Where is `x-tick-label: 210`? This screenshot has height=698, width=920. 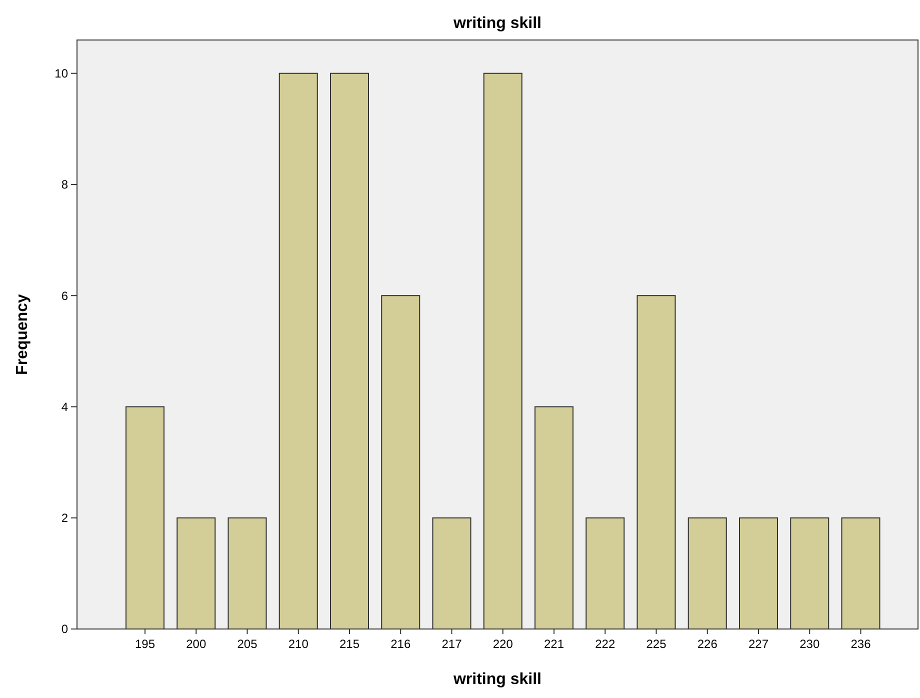 x-tick-label: 210 is located at coordinates (298, 644).